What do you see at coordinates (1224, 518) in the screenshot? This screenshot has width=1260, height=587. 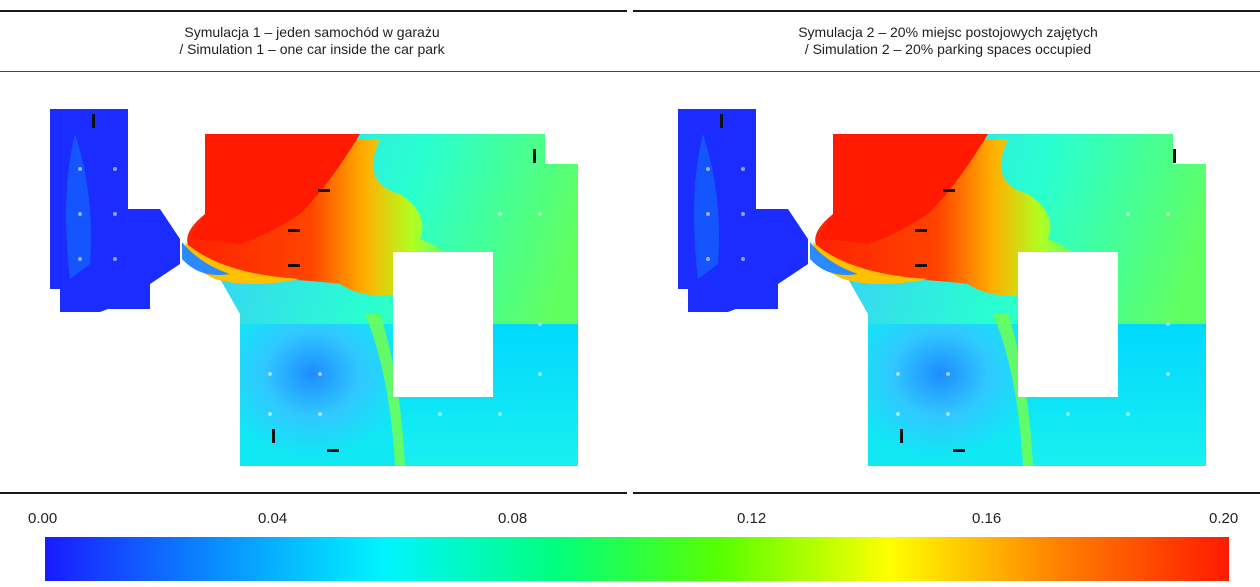 I see `colorbar-tick-label: 0.20` at bounding box center [1224, 518].